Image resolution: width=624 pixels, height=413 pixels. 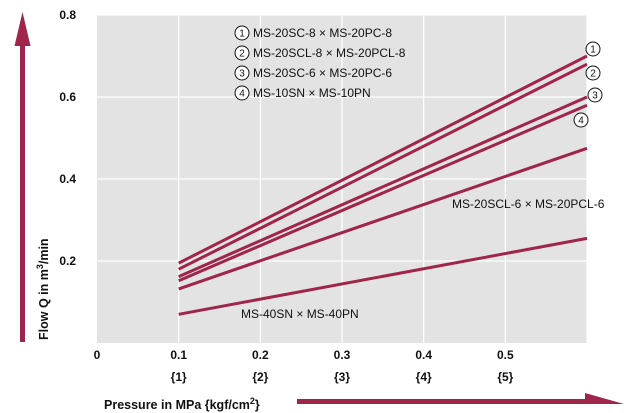 I want to click on legend-number-4: 4, so click(x=242, y=94).